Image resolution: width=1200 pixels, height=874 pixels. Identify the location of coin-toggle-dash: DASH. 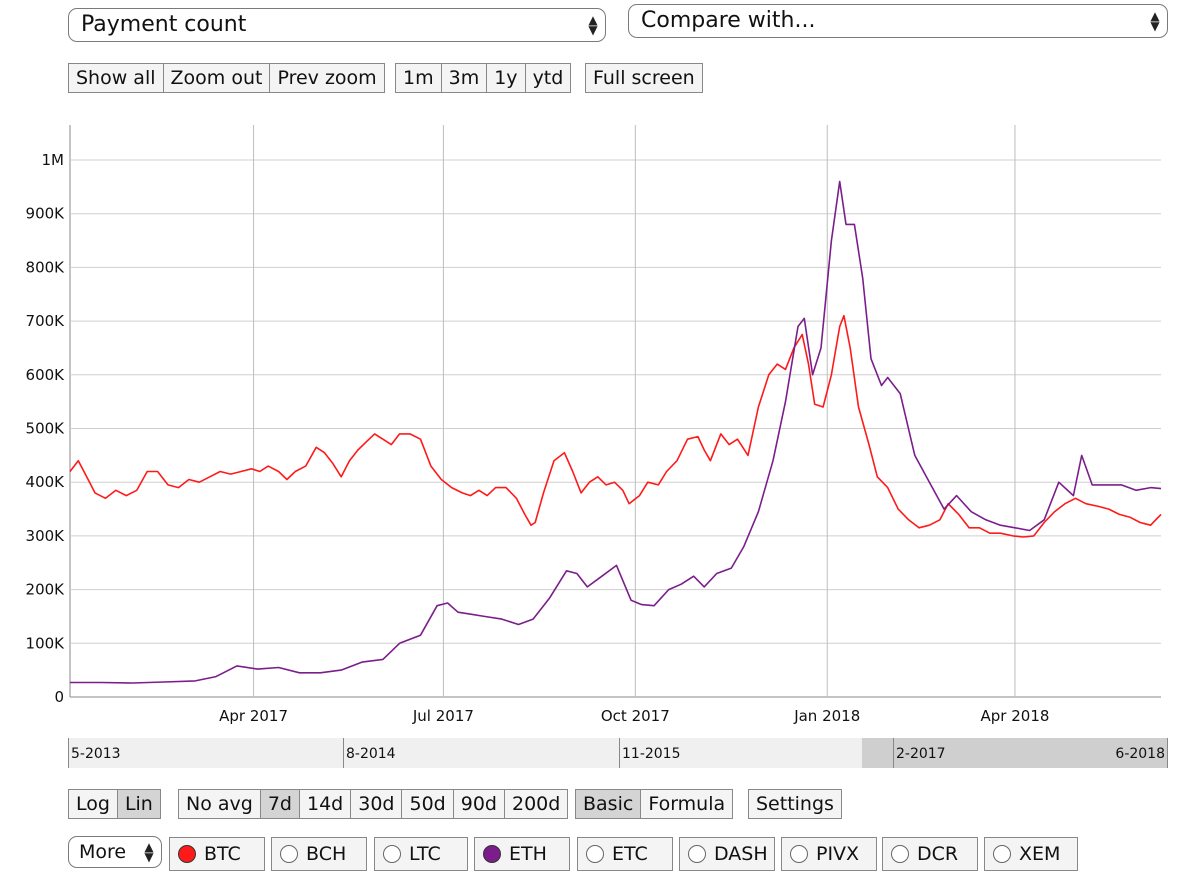
(727, 854).